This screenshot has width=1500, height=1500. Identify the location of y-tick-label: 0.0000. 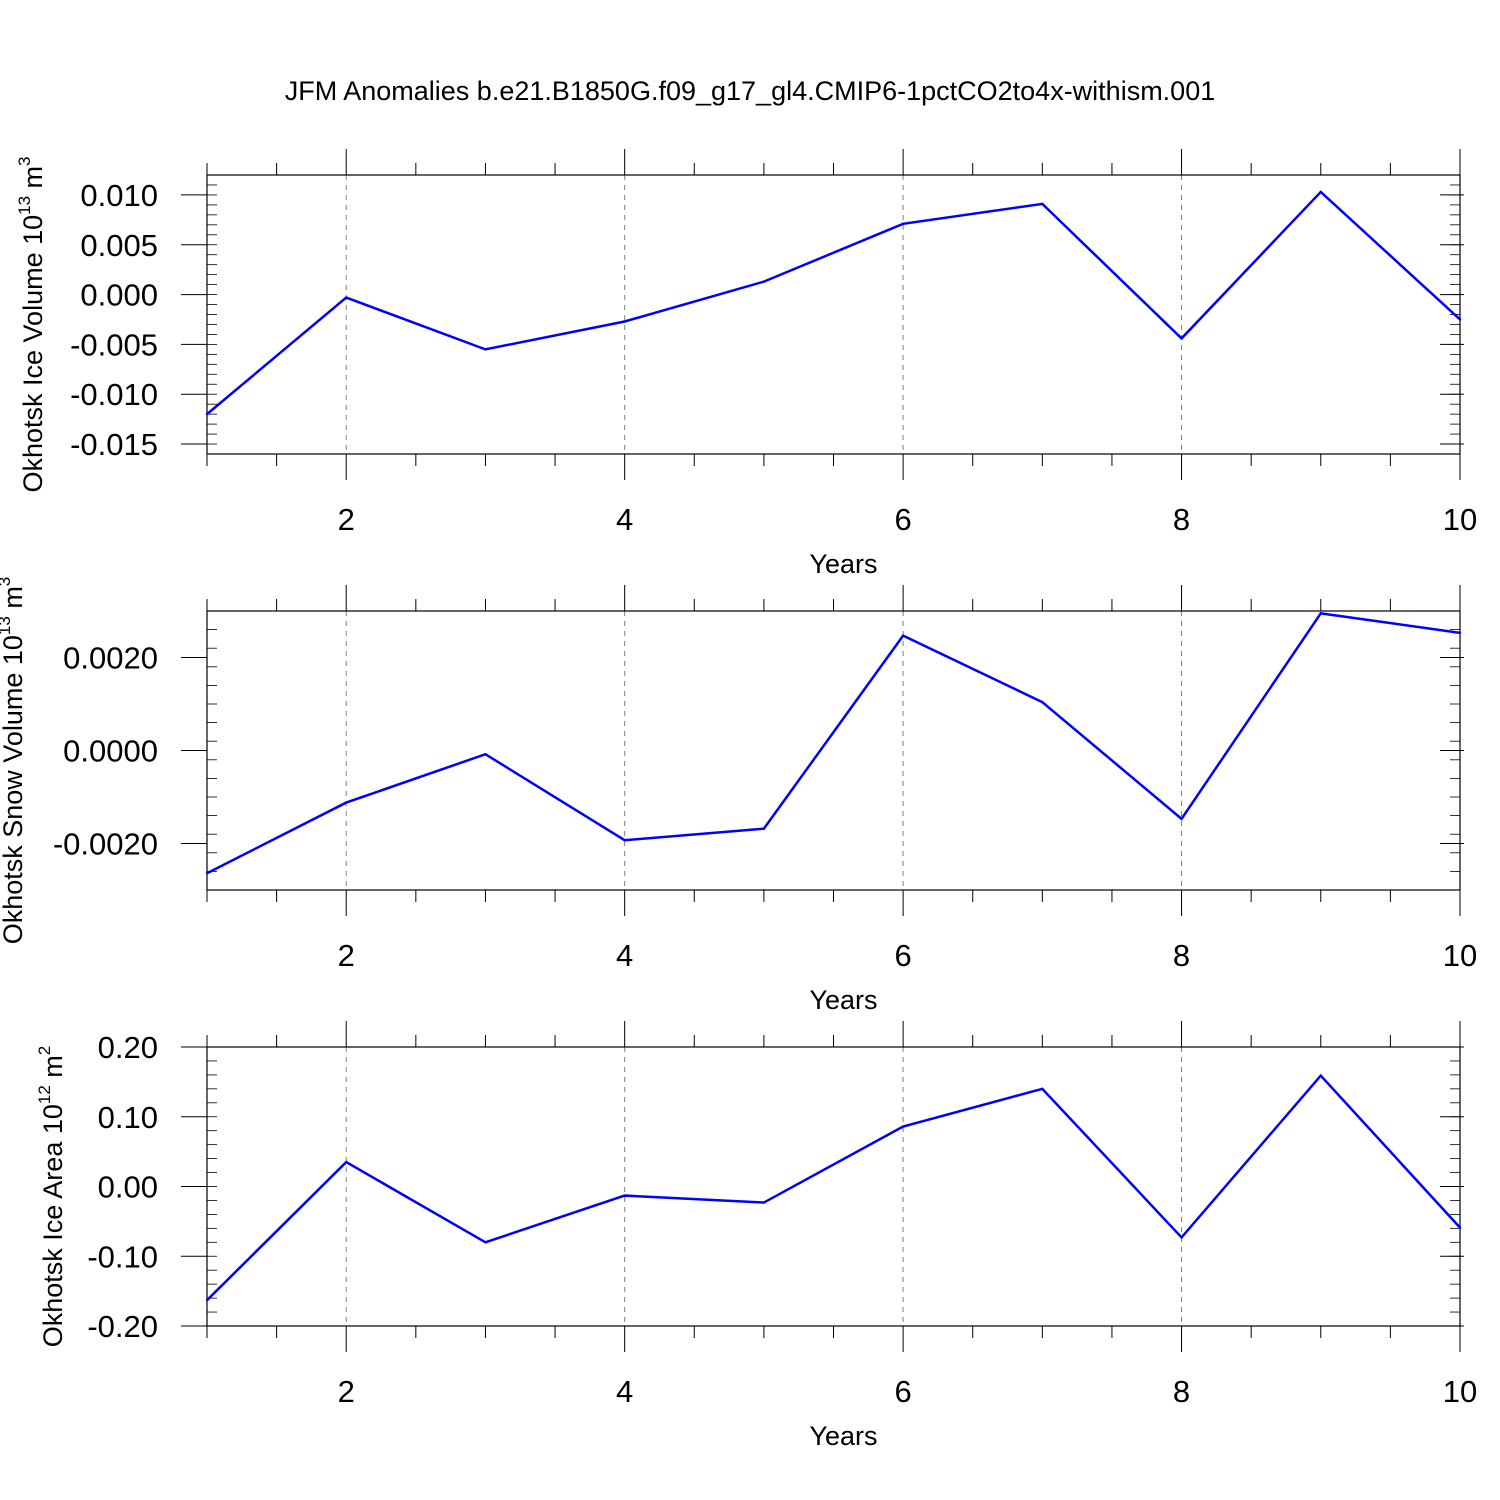
(110, 751).